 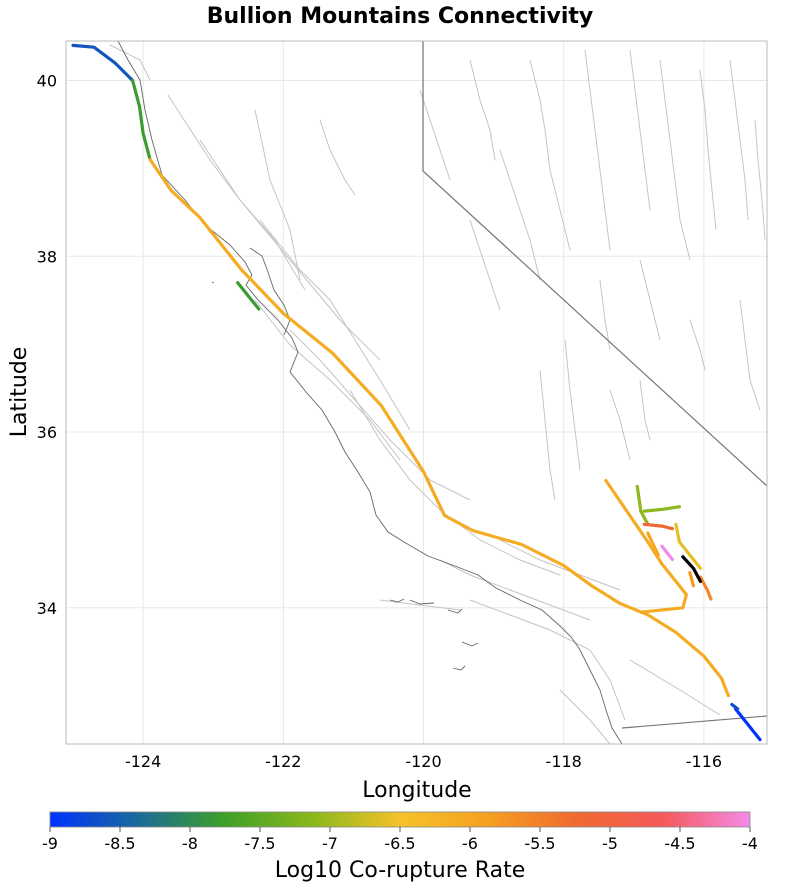 I want to click on colorbar, so click(x=400, y=819).